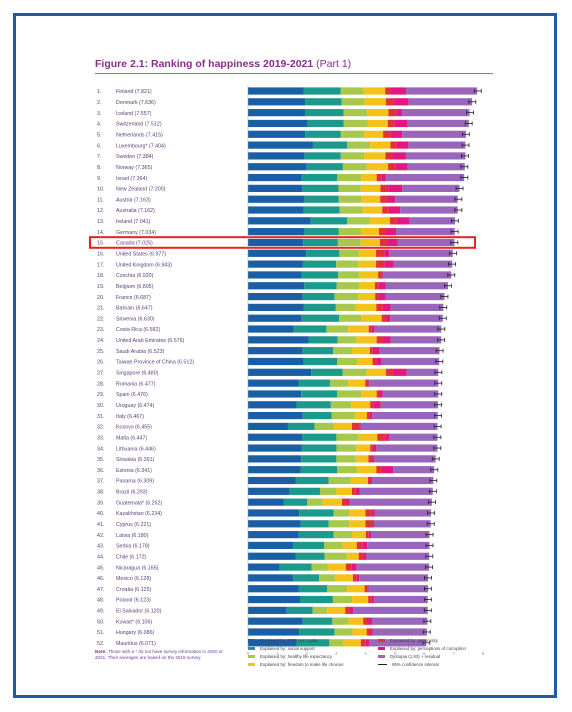  Describe the element at coordinates (139, 612) in the screenshot. I see `country-name-label: El Salvador (6.120)` at that location.